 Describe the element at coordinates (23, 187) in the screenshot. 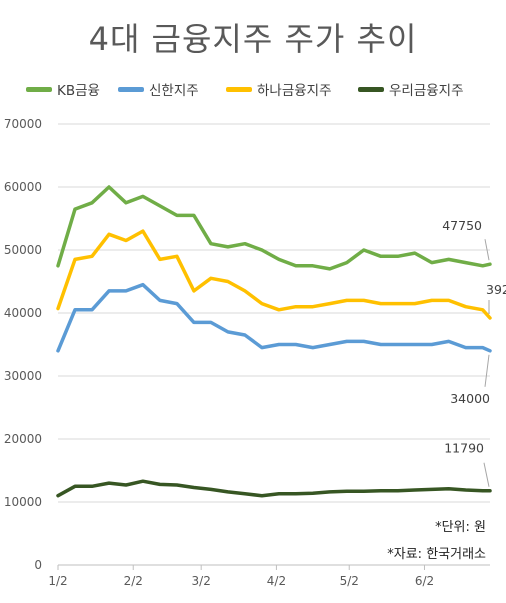

I see `y-tick-label: 60000` at that location.